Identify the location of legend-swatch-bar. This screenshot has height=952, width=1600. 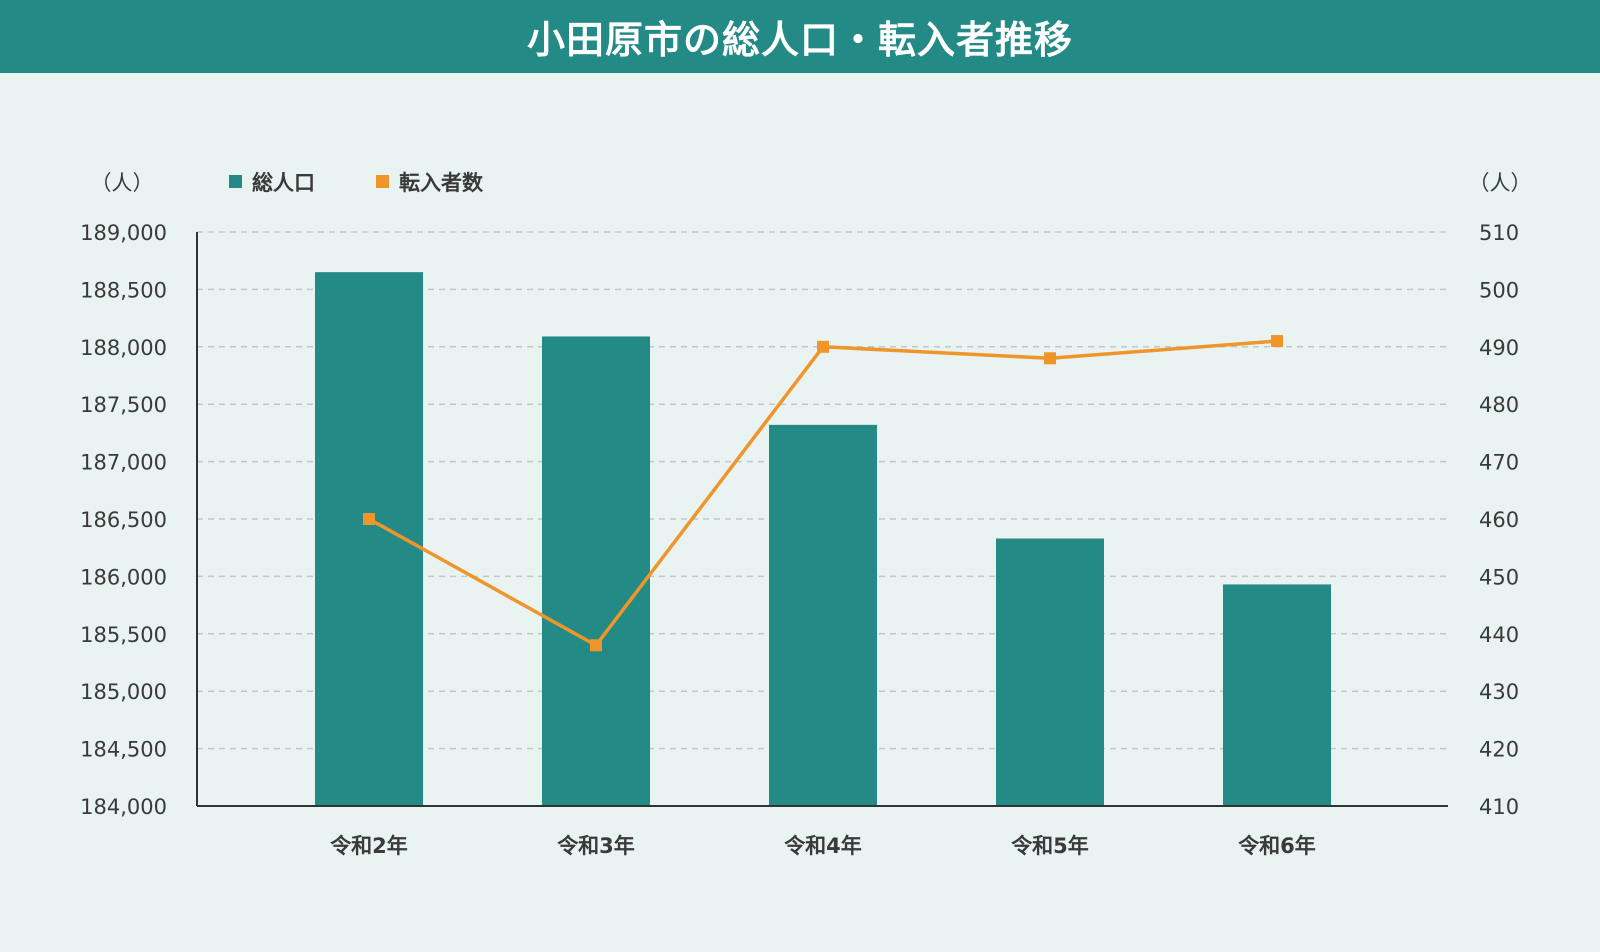
(235, 181).